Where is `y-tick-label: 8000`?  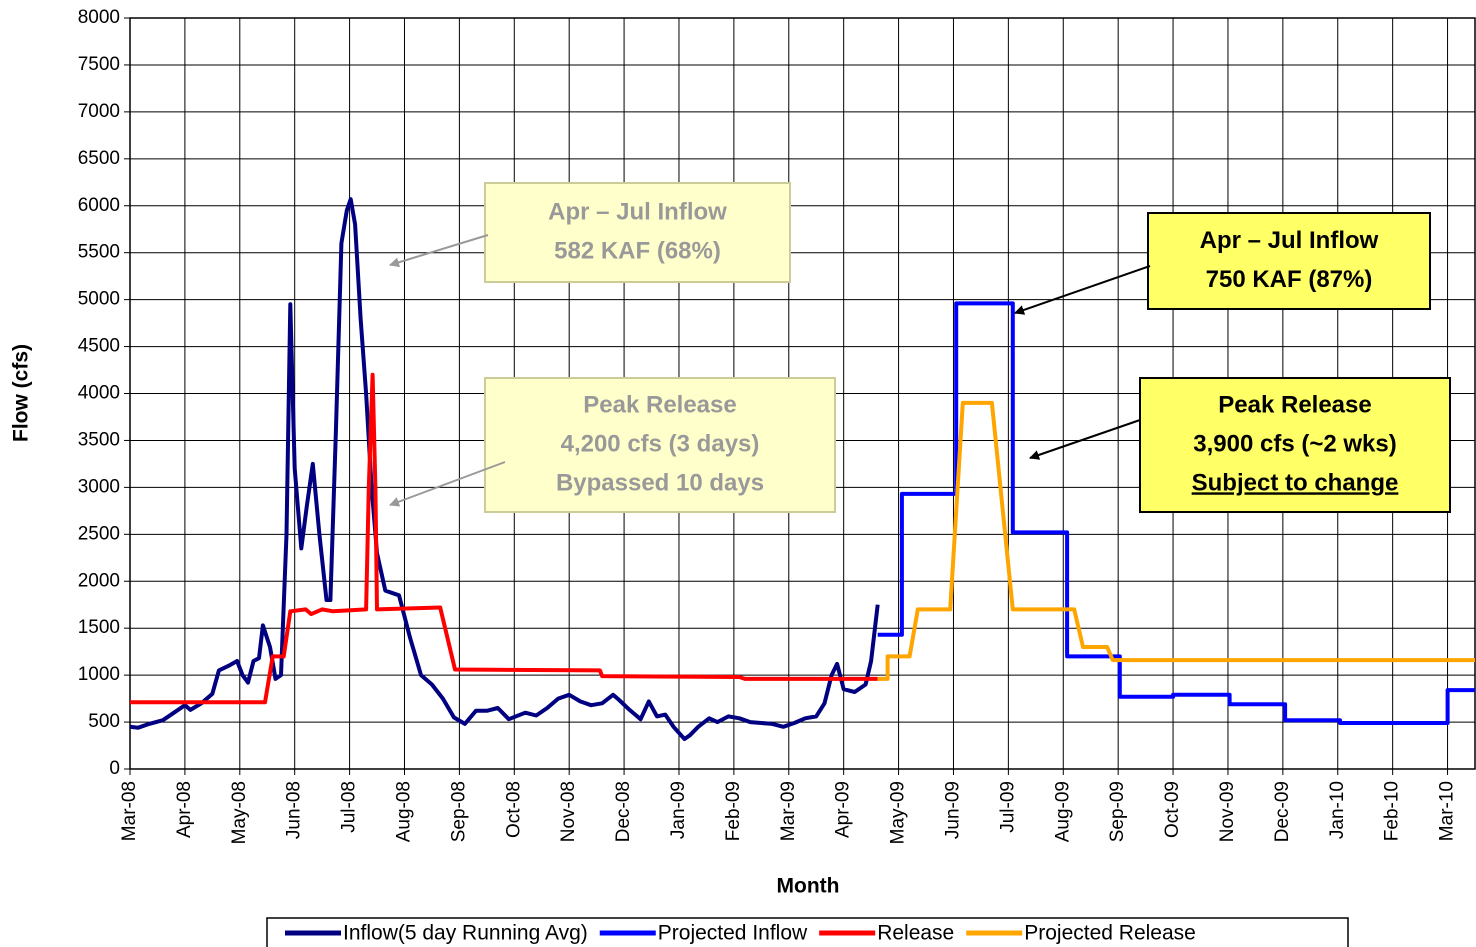 y-tick-label: 8000 is located at coordinates (99, 17).